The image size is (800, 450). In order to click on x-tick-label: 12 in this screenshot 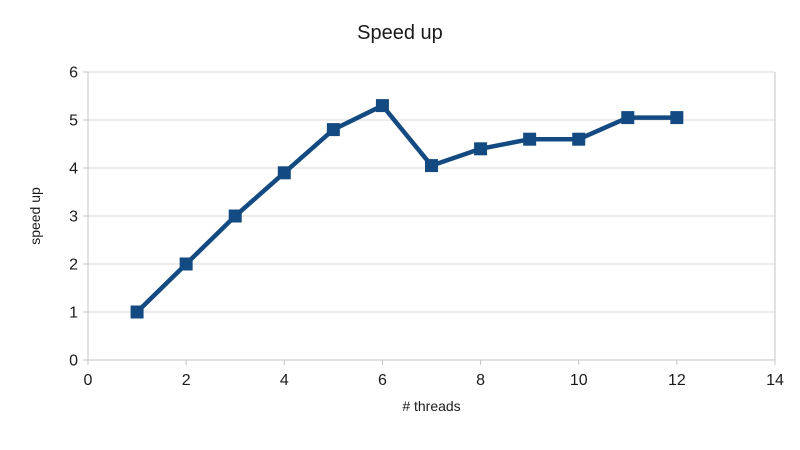, I will do `click(677, 380)`.